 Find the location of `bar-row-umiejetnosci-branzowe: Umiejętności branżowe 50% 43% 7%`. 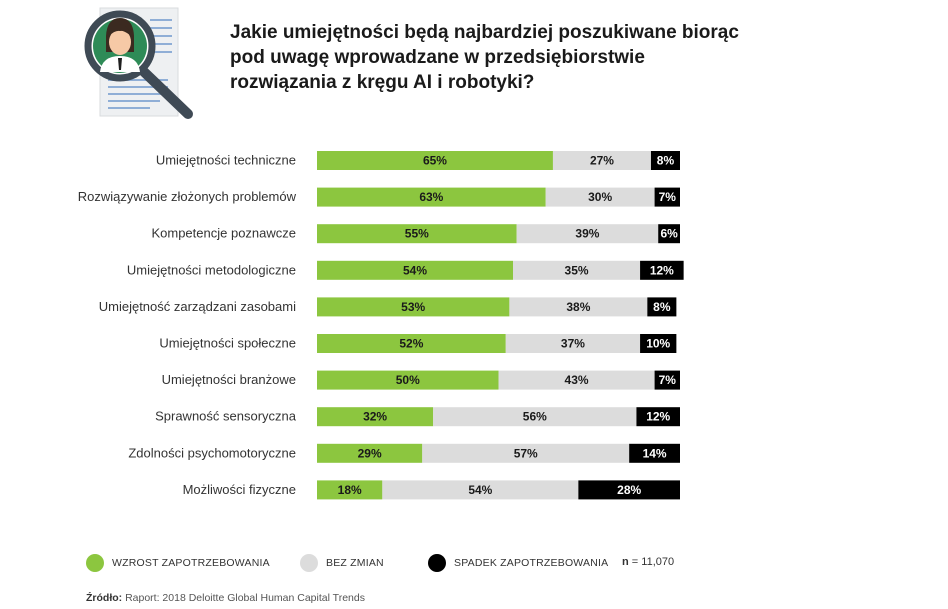

bar-row-umiejetnosci-branzowe: Umiejętności branżowe 50% 43% 7% is located at coordinates (421, 380).